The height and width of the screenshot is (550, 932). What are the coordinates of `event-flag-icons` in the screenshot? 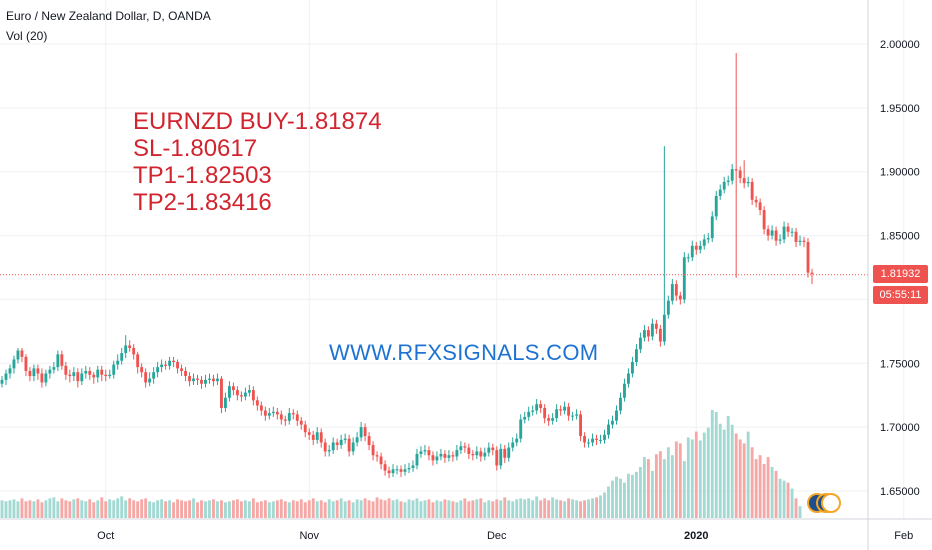 It's located at (824, 503).